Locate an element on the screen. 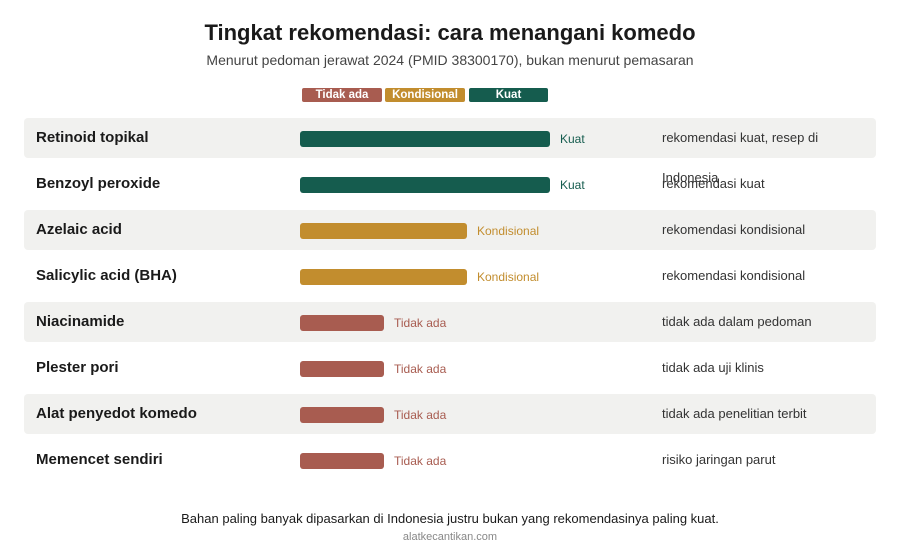 Image resolution: width=900 pixels, height=560 pixels. category-label: Alat penyedot komedo is located at coordinates (116, 413).